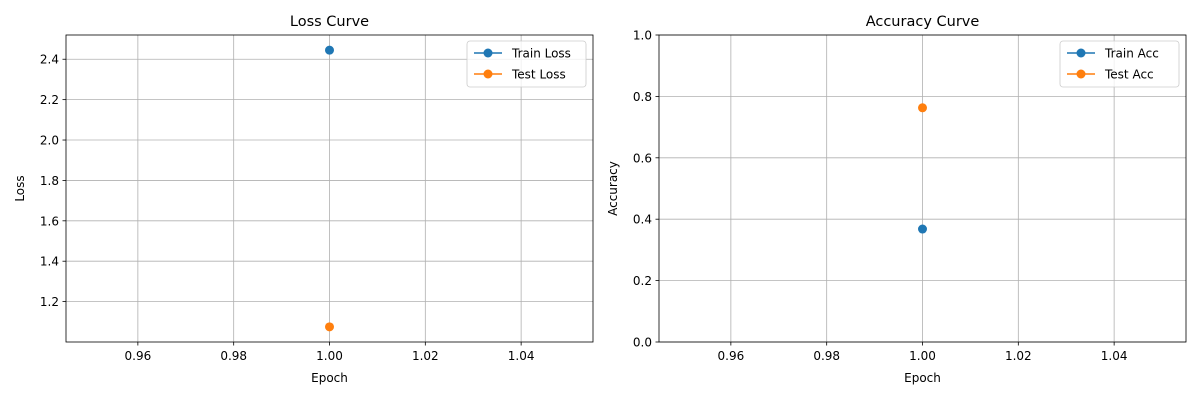 This screenshot has height=404, width=1200. Describe the element at coordinates (329, 50) in the screenshot. I see `data-point-train-loss` at that location.